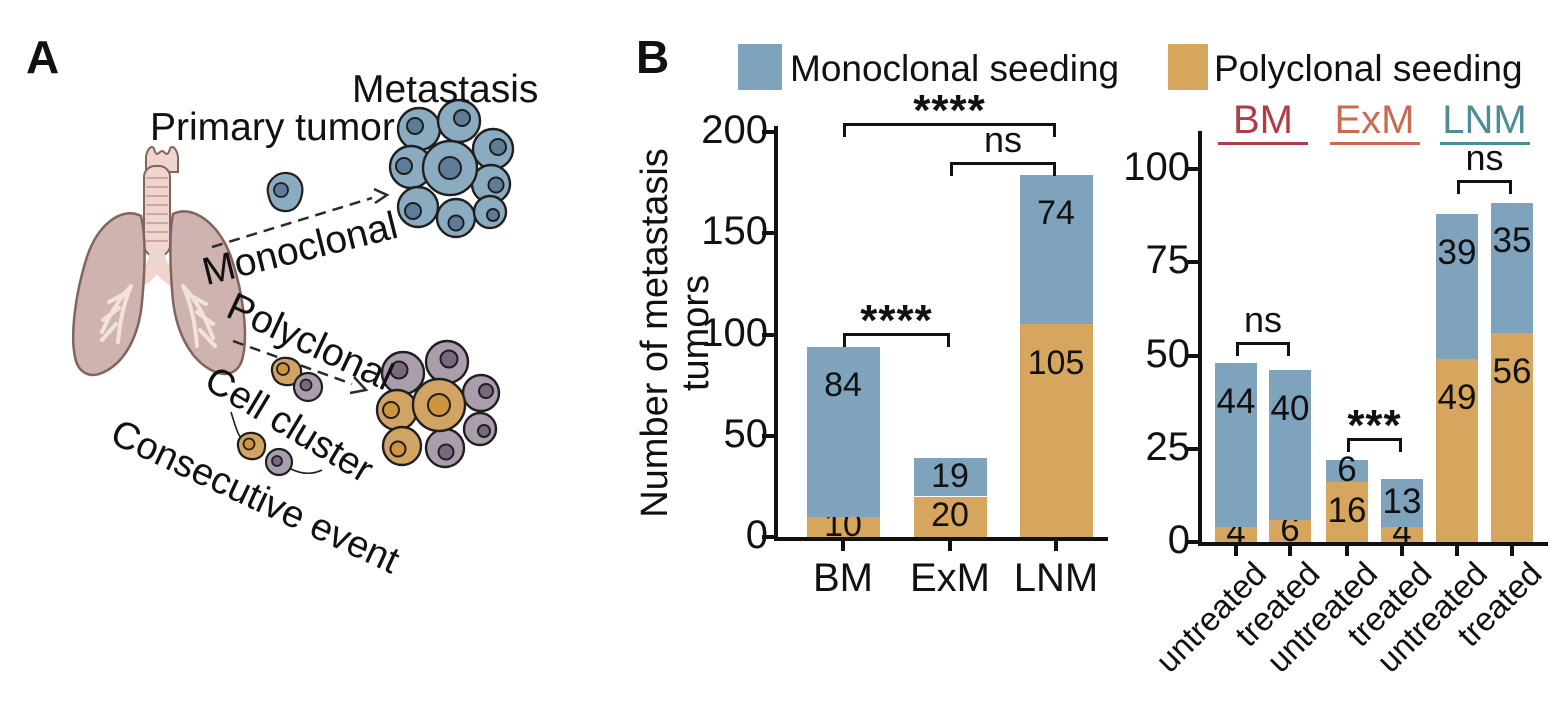  I want to click on y-axis, so click(1200, 338).